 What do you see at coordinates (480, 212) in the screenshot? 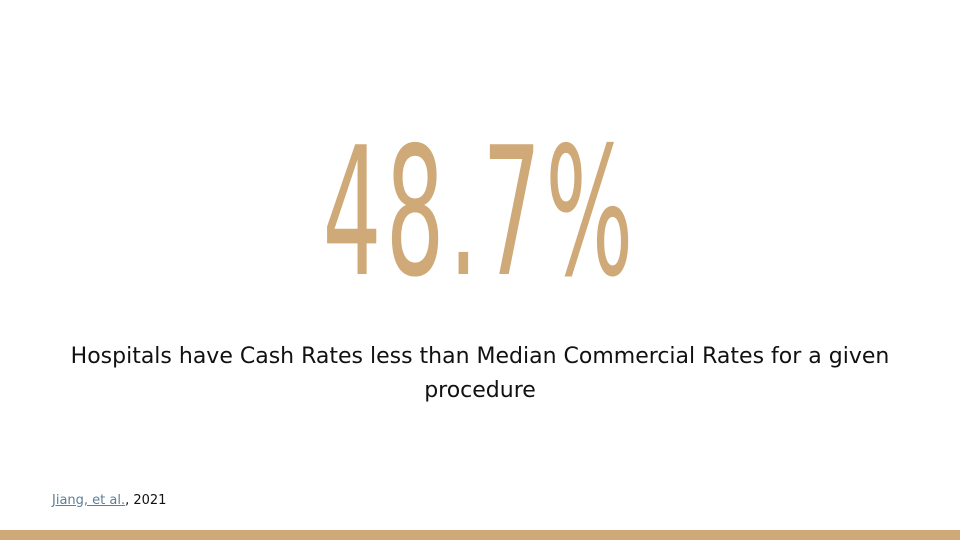
I see `headline-statistic: 48.7%` at bounding box center [480, 212].